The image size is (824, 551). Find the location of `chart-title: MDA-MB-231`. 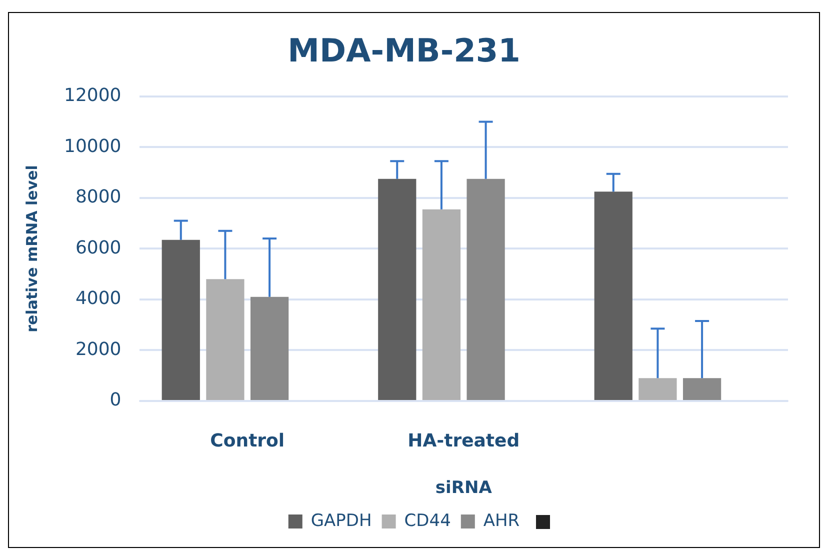

chart-title: MDA-MB-231 is located at coordinates (404, 51).